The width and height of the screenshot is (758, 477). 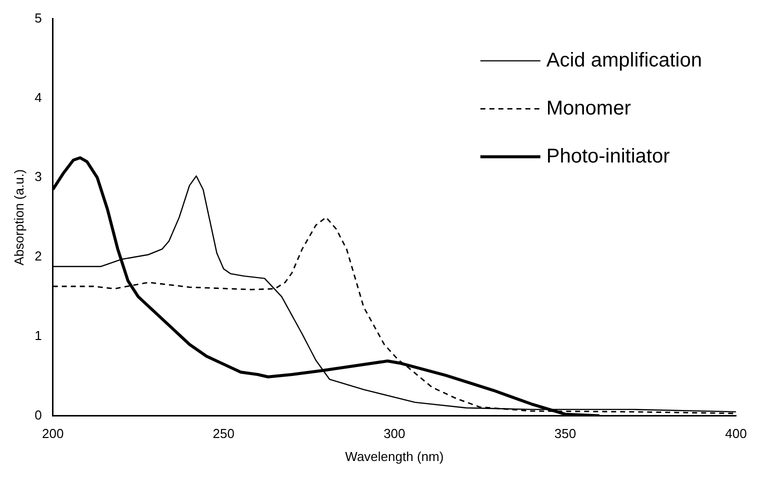 I want to click on y-tick-label: 1, so click(x=38, y=335).